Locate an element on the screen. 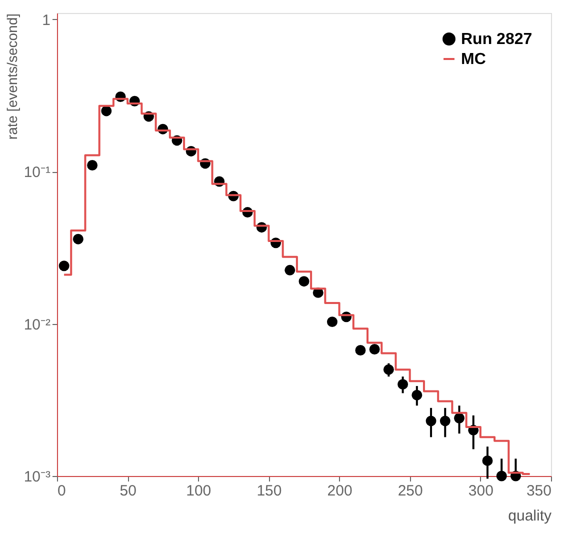  x-tick-label: 200 is located at coordinates (339, 491).